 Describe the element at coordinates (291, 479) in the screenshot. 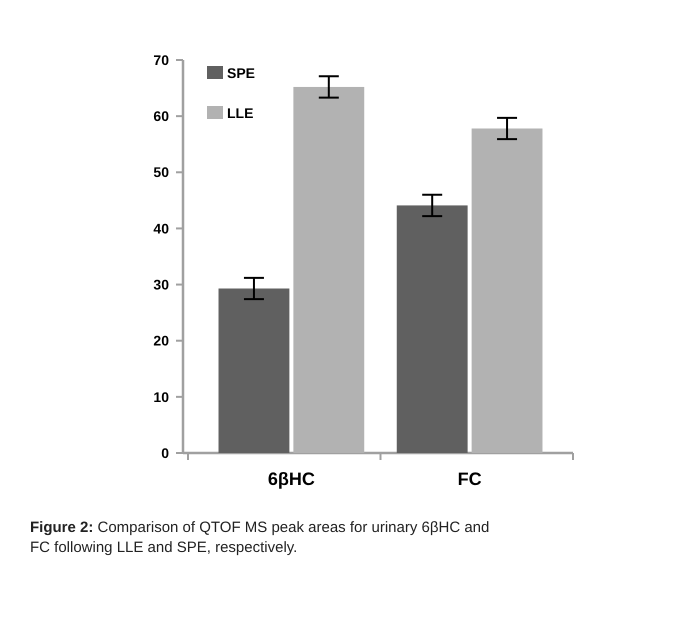

I see `x-tick-label: 6βHC` at that location.